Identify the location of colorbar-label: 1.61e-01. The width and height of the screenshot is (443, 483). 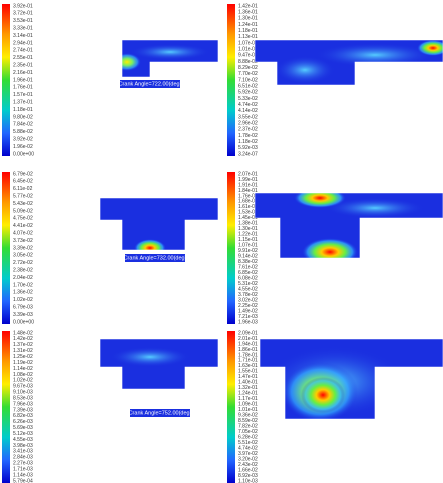
(248, 207).